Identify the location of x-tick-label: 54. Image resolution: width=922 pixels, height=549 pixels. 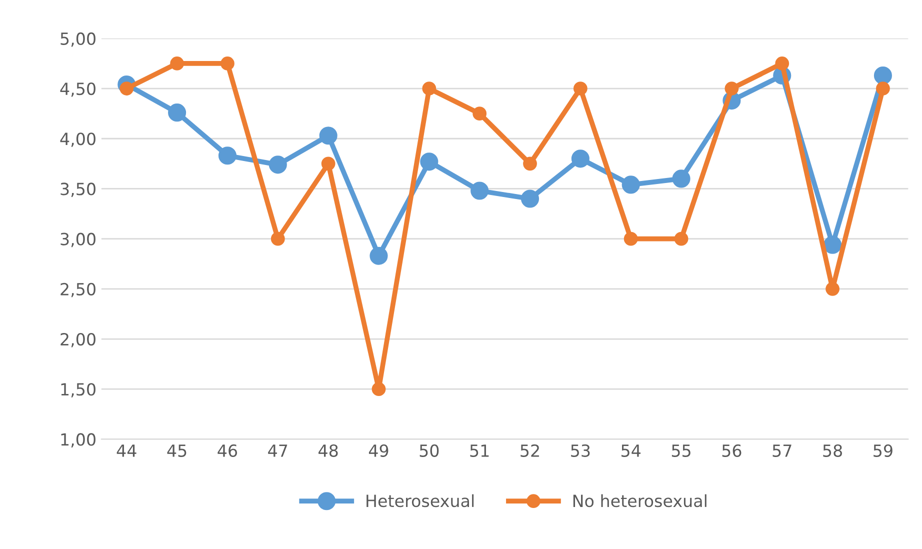
(631, 450).